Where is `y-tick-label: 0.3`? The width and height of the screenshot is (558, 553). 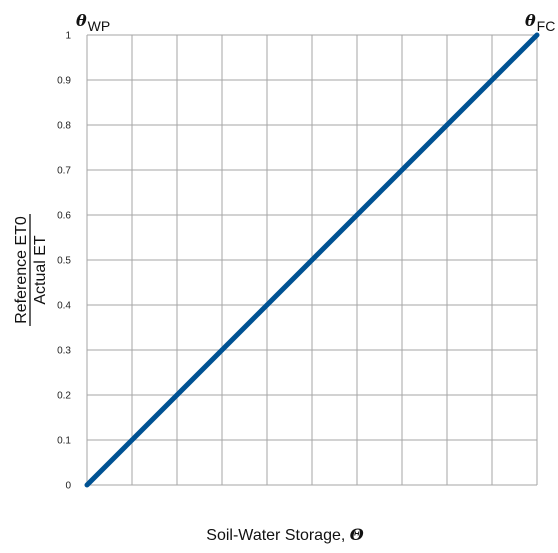 y-tick-label: 0.3 is located at coordinates (64, 351).